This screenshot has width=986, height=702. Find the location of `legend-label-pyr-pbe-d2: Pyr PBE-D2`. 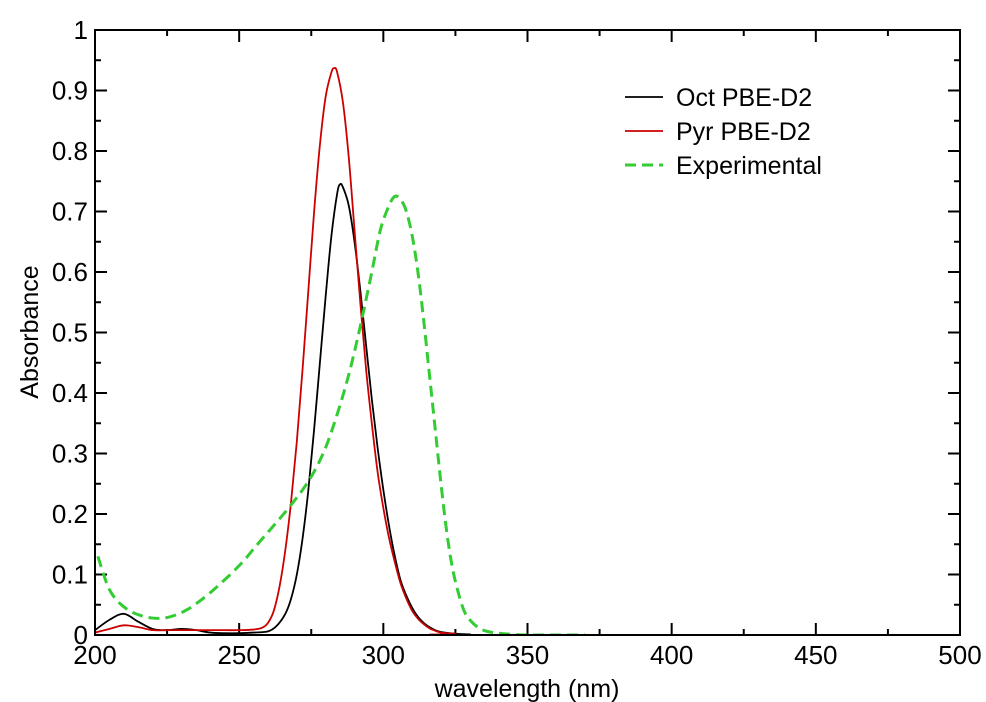

legend-label-pyr-pbe-d2: Pyr PBE-D2 is located at coordinates (743, 132).